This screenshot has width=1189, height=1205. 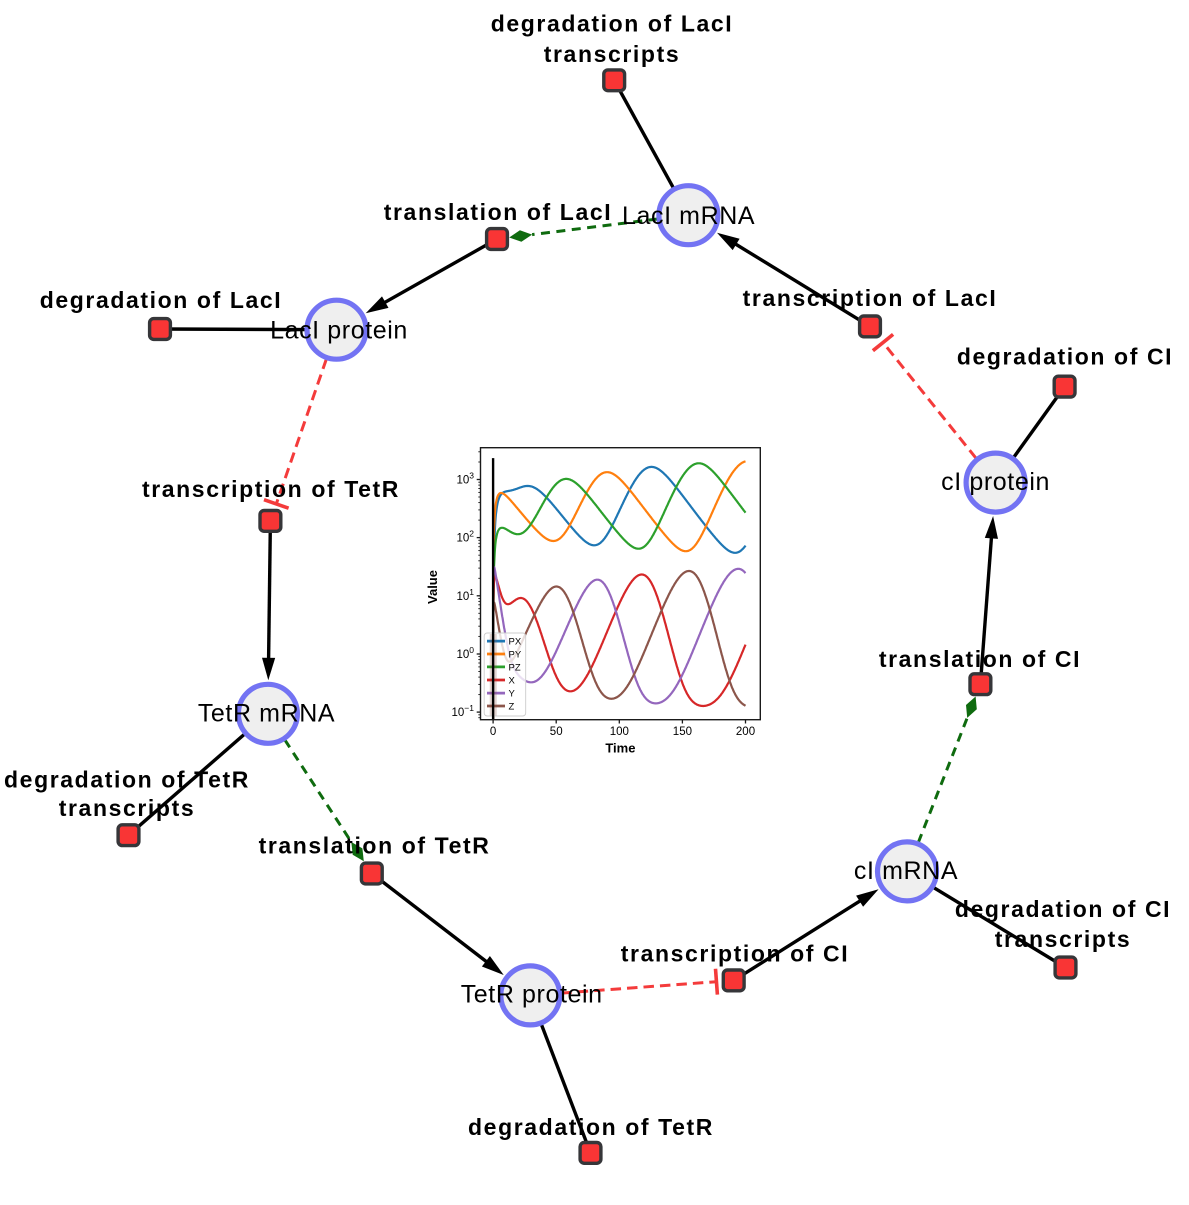 I want to click on svg-text: Z, so click(x=512, y=706).